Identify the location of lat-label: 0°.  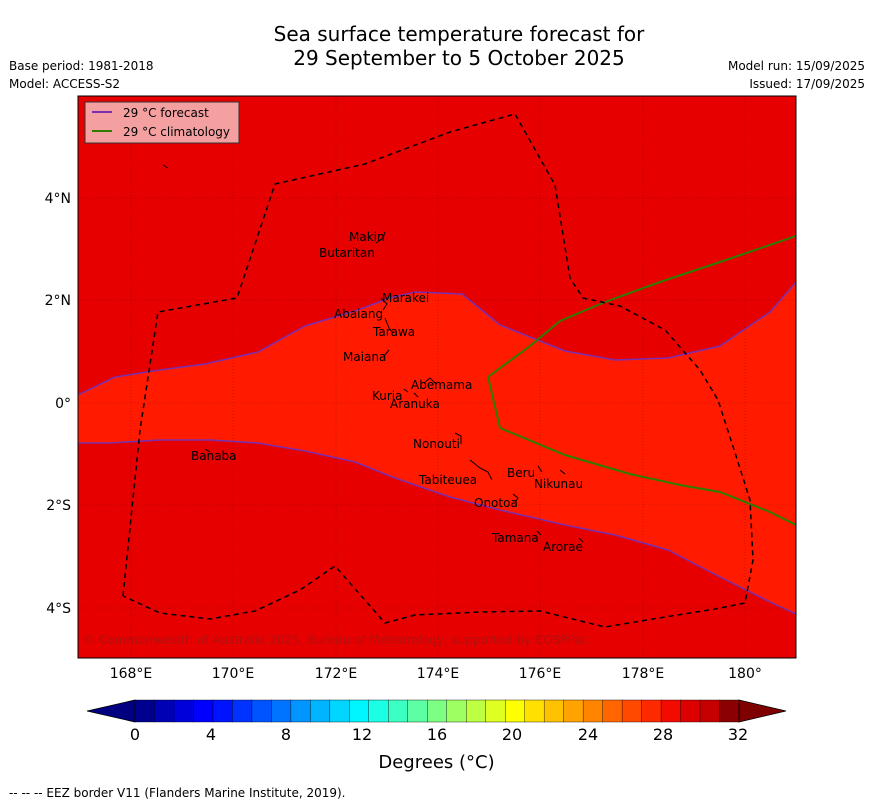
(63, 404).